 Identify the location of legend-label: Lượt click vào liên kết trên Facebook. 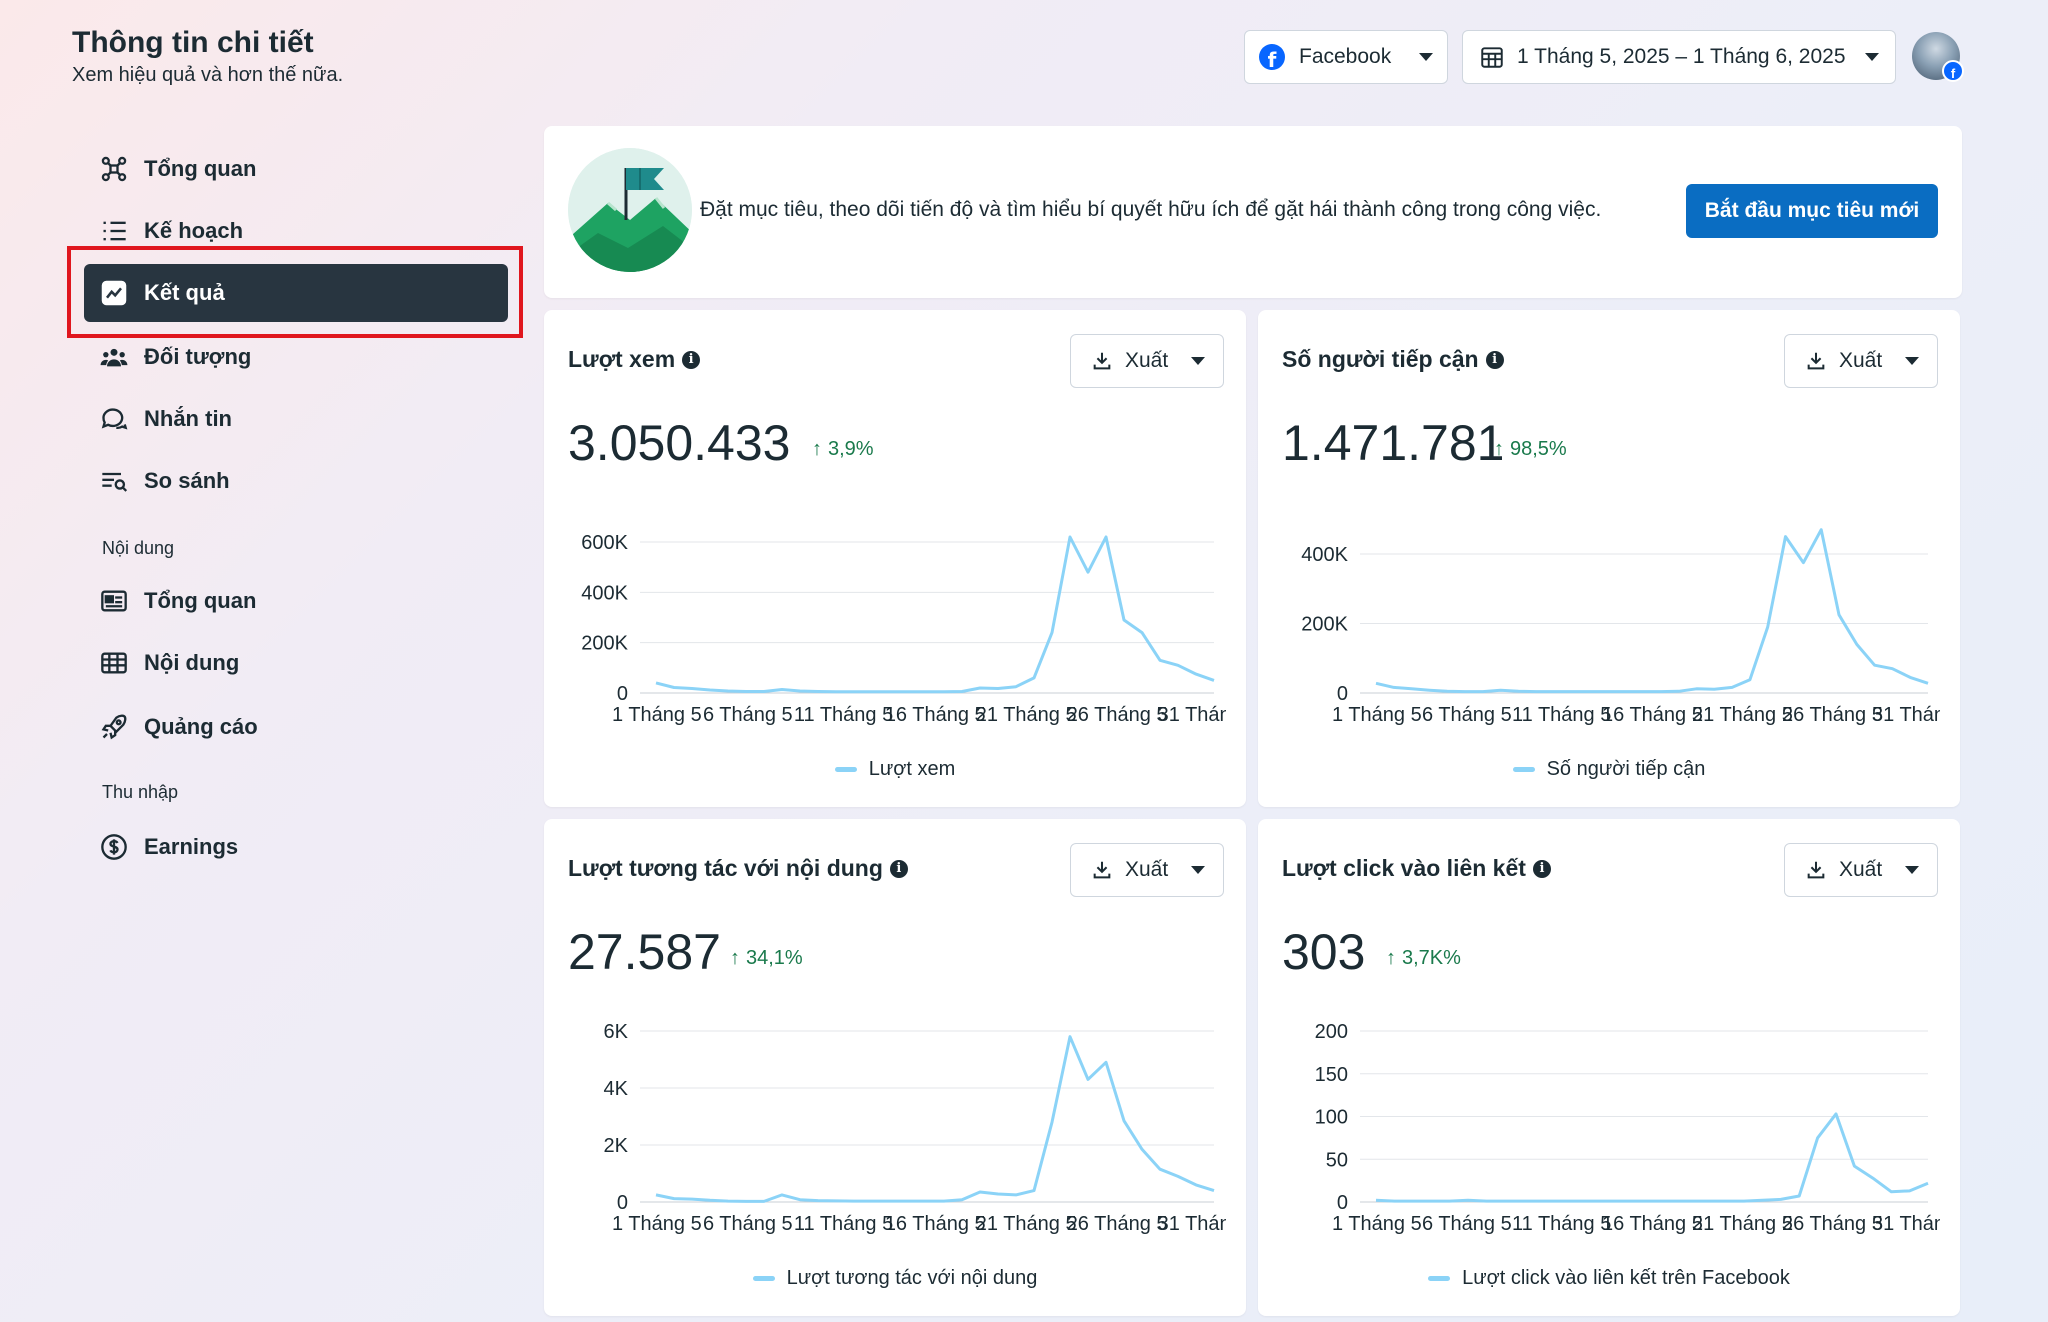
(1626, 1278).